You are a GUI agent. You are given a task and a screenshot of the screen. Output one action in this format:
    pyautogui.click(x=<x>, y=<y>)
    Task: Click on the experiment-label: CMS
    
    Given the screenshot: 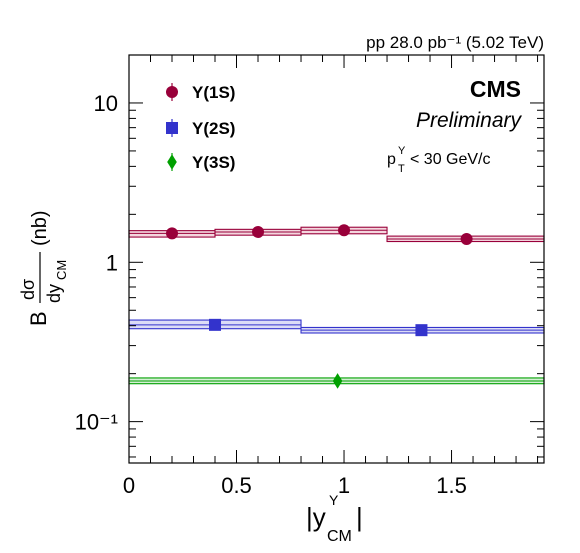 What is the action you would take?
    pyautogui.click(x=495, y=89)
    